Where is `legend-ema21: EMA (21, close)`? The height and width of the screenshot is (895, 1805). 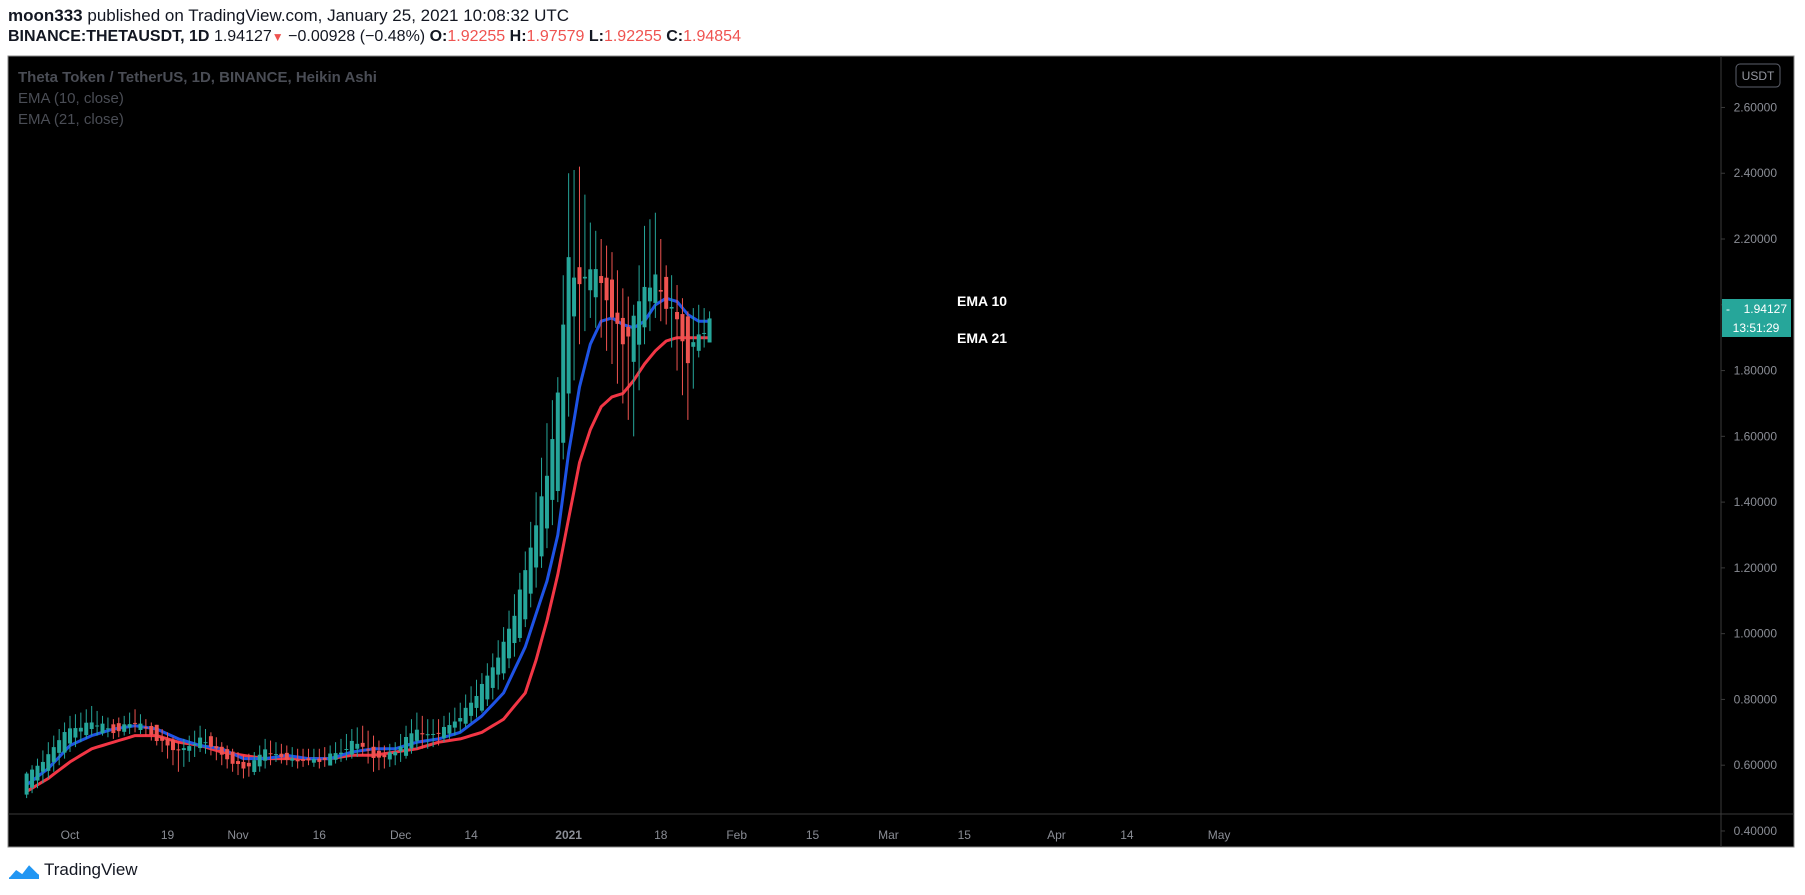 legend-ema21: EMA (21, close) is located at coordinates (71, 119).